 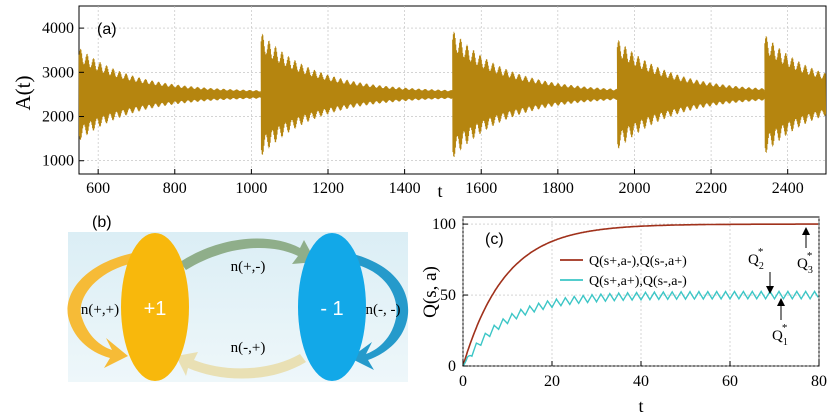 I want to click on panel-c-ytick-label: 50, so click(x=448, y=295).